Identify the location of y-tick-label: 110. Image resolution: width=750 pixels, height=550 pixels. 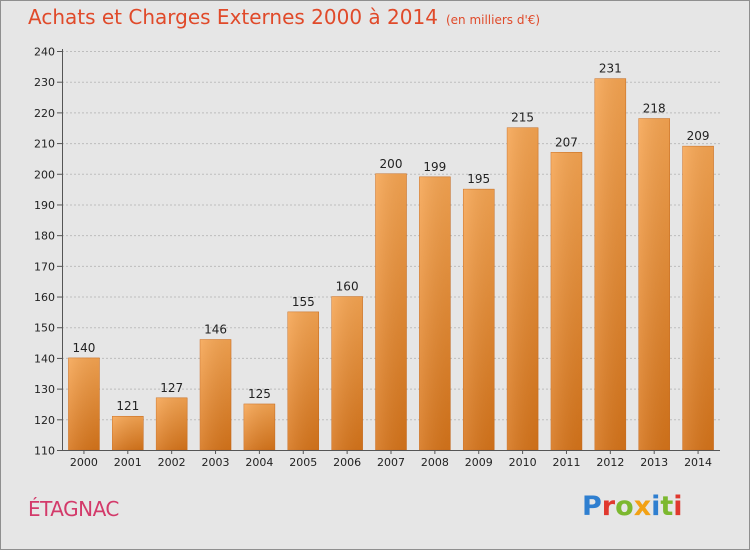
(44, 451).